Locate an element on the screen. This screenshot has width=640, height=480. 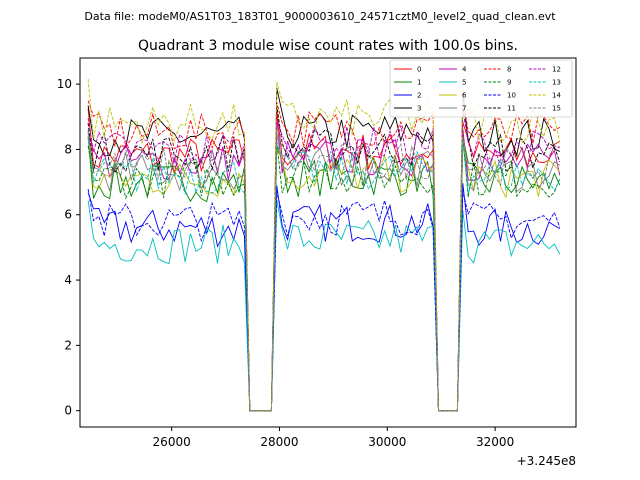
x-tick-label: 32000 is located at coordinates (495, 442).